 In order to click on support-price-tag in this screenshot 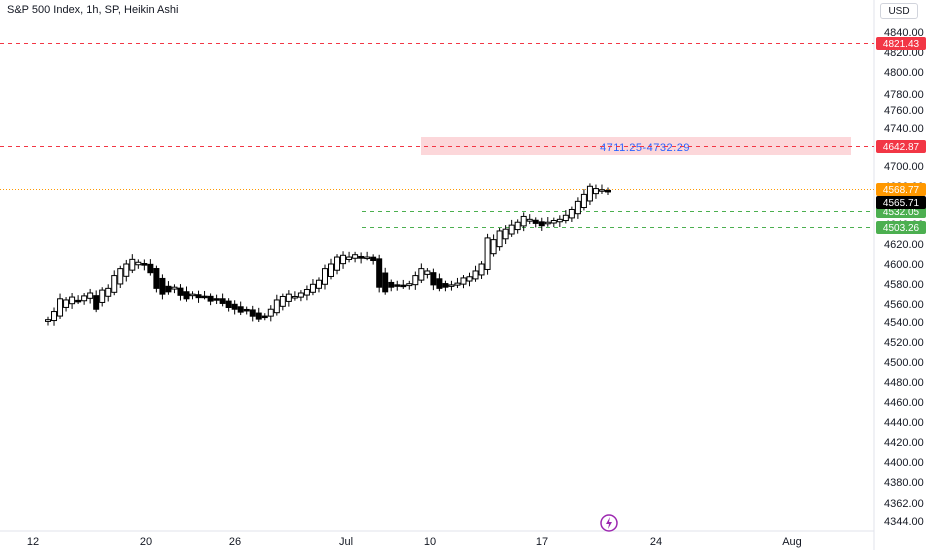, I will do `click(901, 227)`.